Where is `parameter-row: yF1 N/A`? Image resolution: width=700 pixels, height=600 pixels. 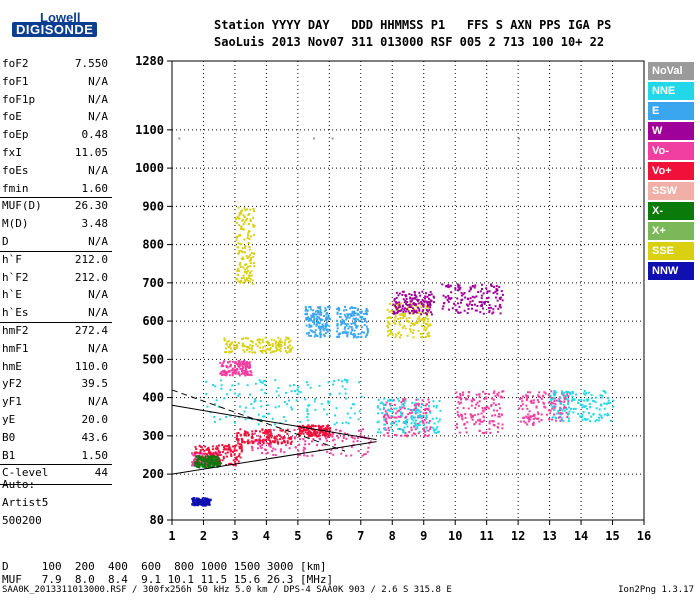
parameter-row: yF1 N/A is located at coordinates (55, 404).